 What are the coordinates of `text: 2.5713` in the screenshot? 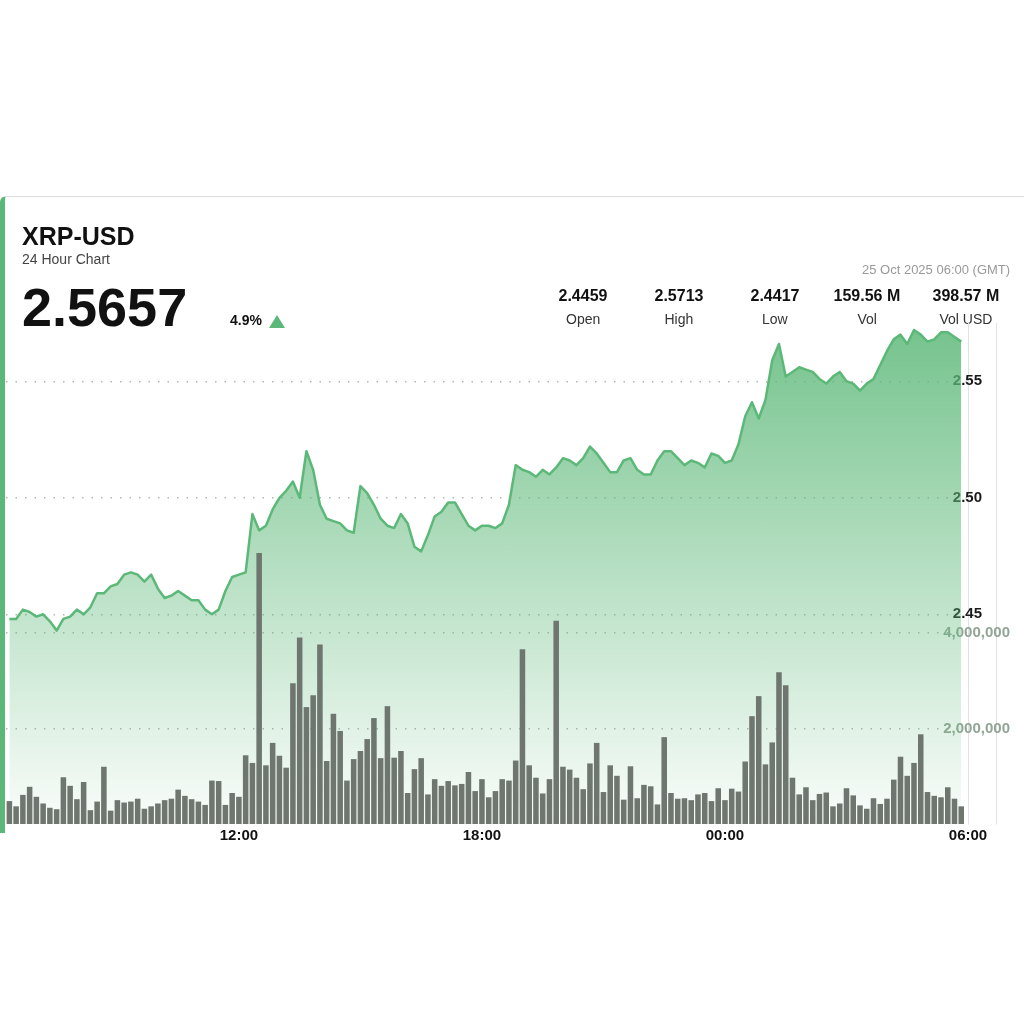 It's located at (679, 296).